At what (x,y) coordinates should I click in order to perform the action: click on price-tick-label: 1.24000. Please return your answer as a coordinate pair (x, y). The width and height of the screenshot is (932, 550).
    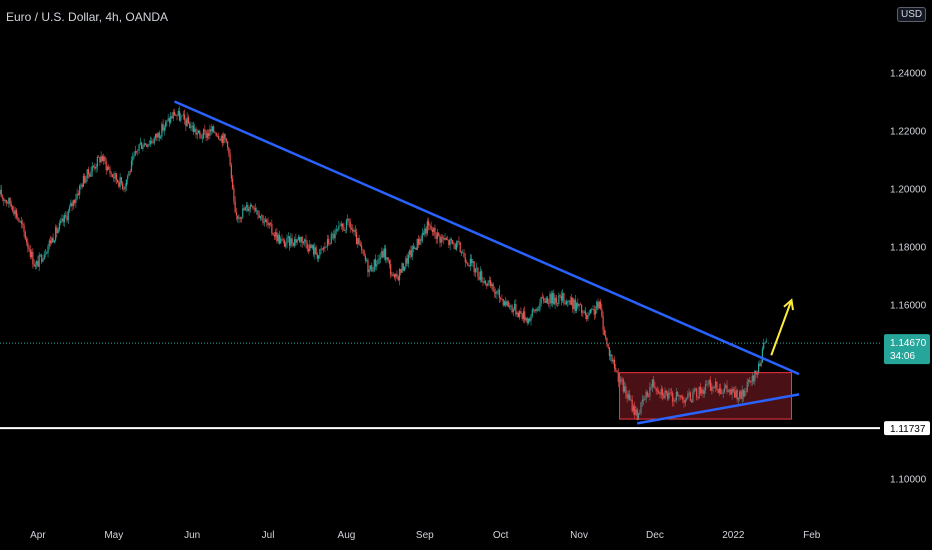
    Looking at the image, I should click on (908, 74).